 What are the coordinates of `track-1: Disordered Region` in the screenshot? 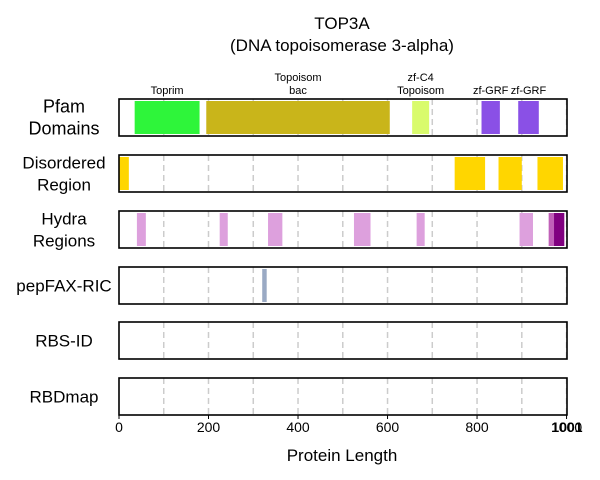 It's located at (295, 174).